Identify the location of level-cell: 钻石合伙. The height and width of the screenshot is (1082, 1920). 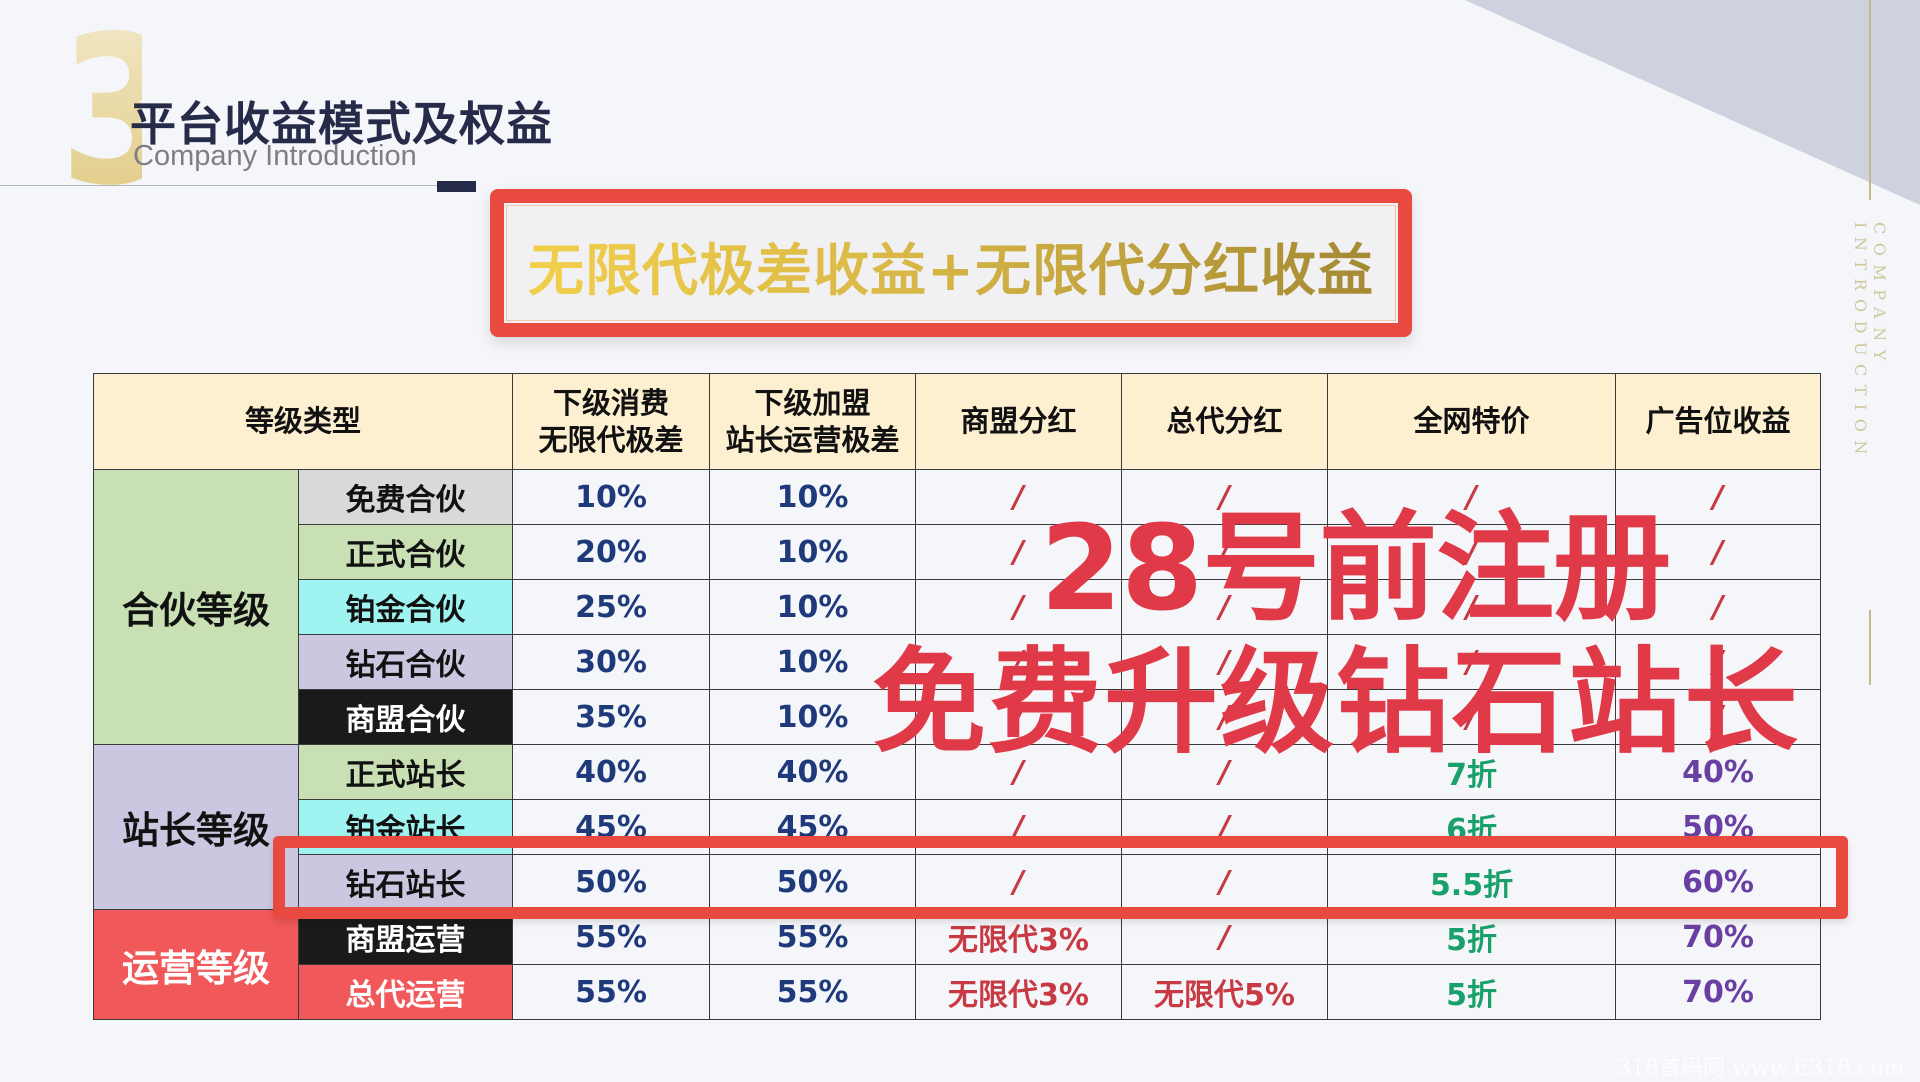
(405, 662).